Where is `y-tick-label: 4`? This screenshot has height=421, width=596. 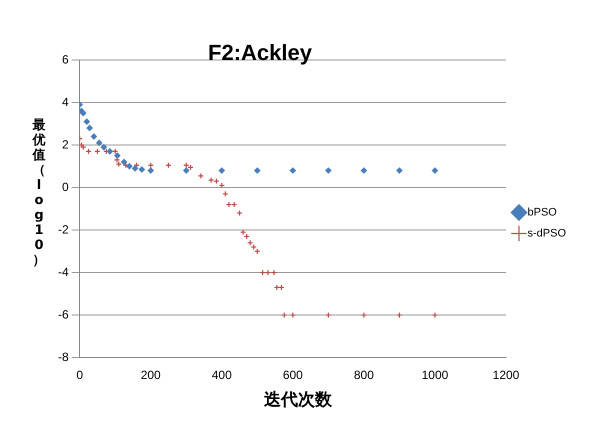
y-tick-label: 4 is located at coordinates (65, 101).